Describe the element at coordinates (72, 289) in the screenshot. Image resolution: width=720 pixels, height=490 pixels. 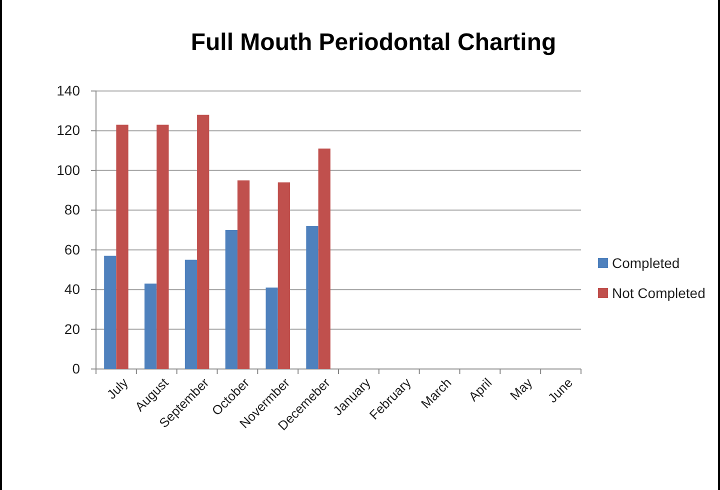
I see `y-tick-label: 40` at that location.